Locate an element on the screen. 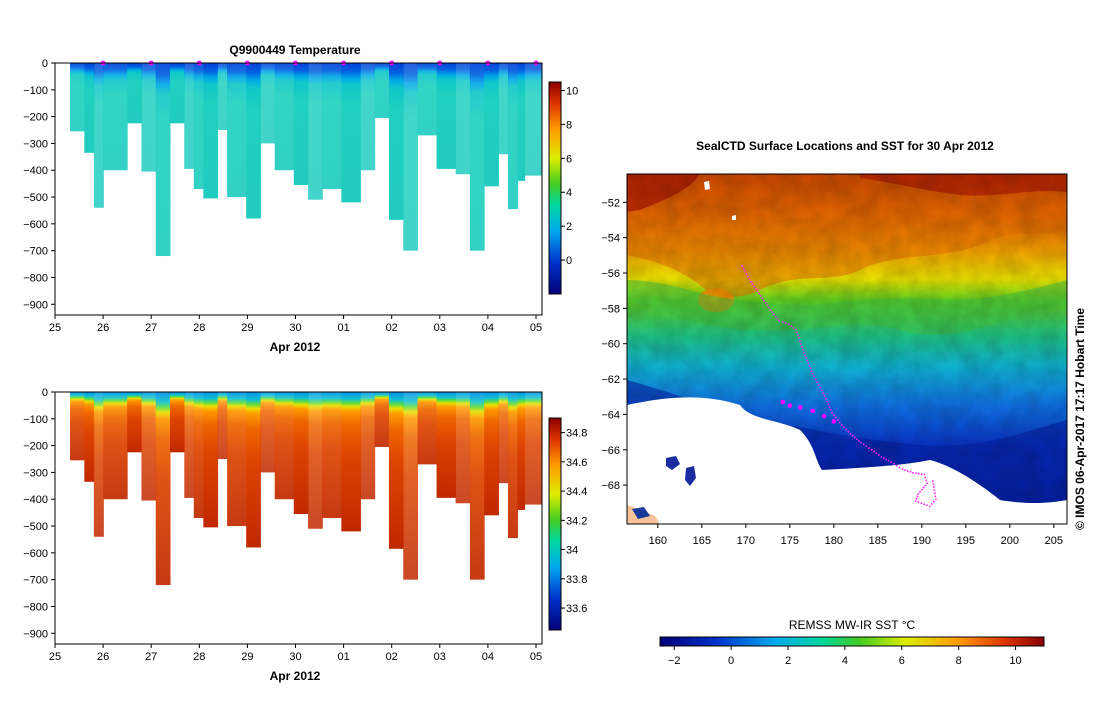 The height and width of the screenshot is (705, 1099). sst-cb-tick-label: 6 is located at coordinates (902, 661).